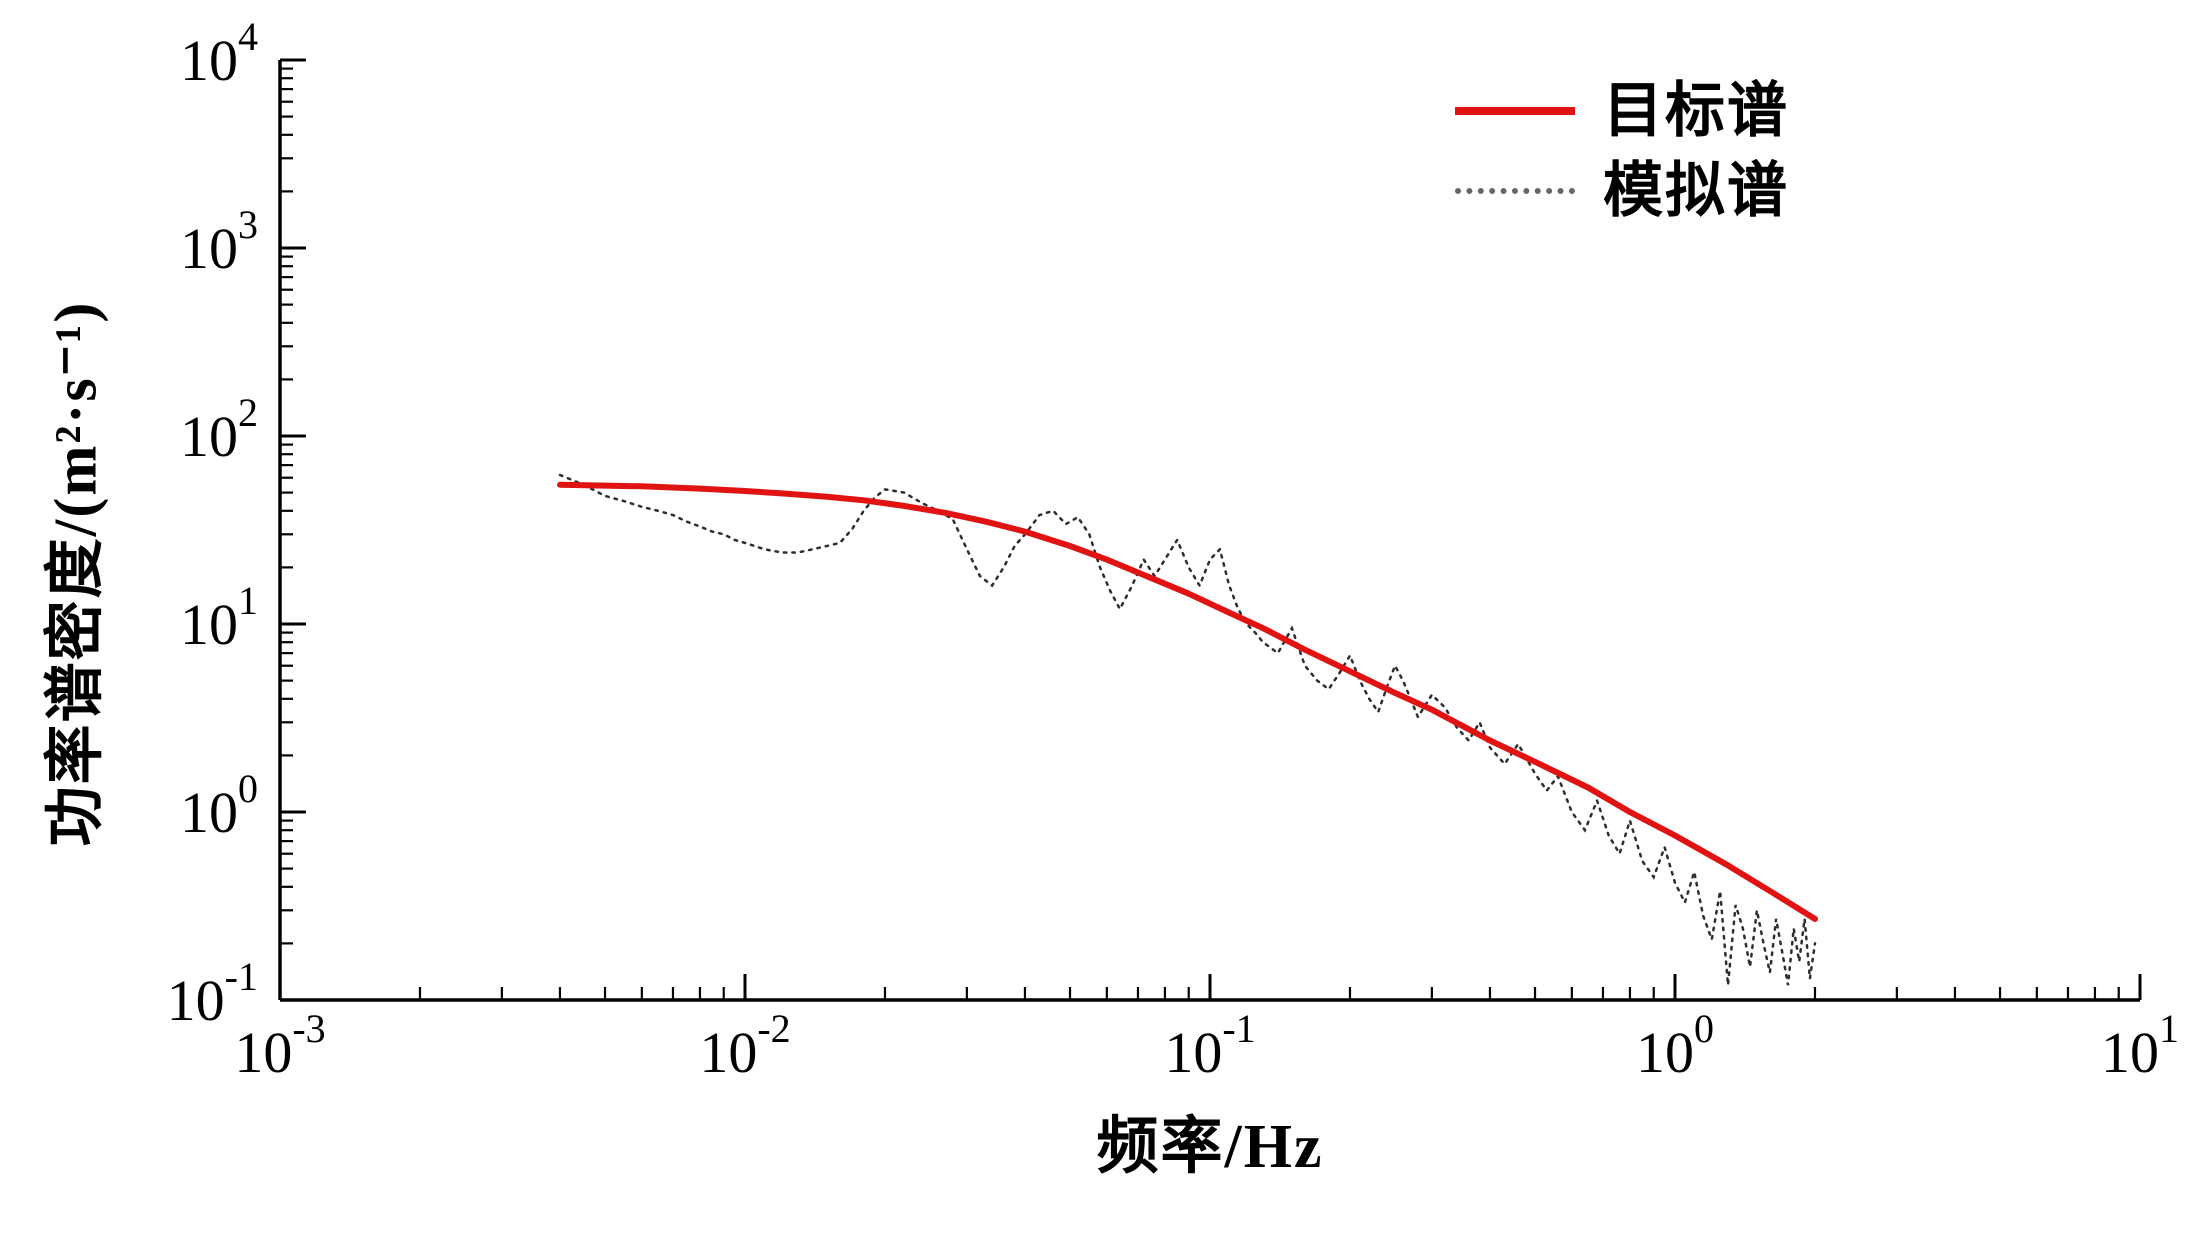  I want to click on simulated-line-sample, so click(1515, 191).